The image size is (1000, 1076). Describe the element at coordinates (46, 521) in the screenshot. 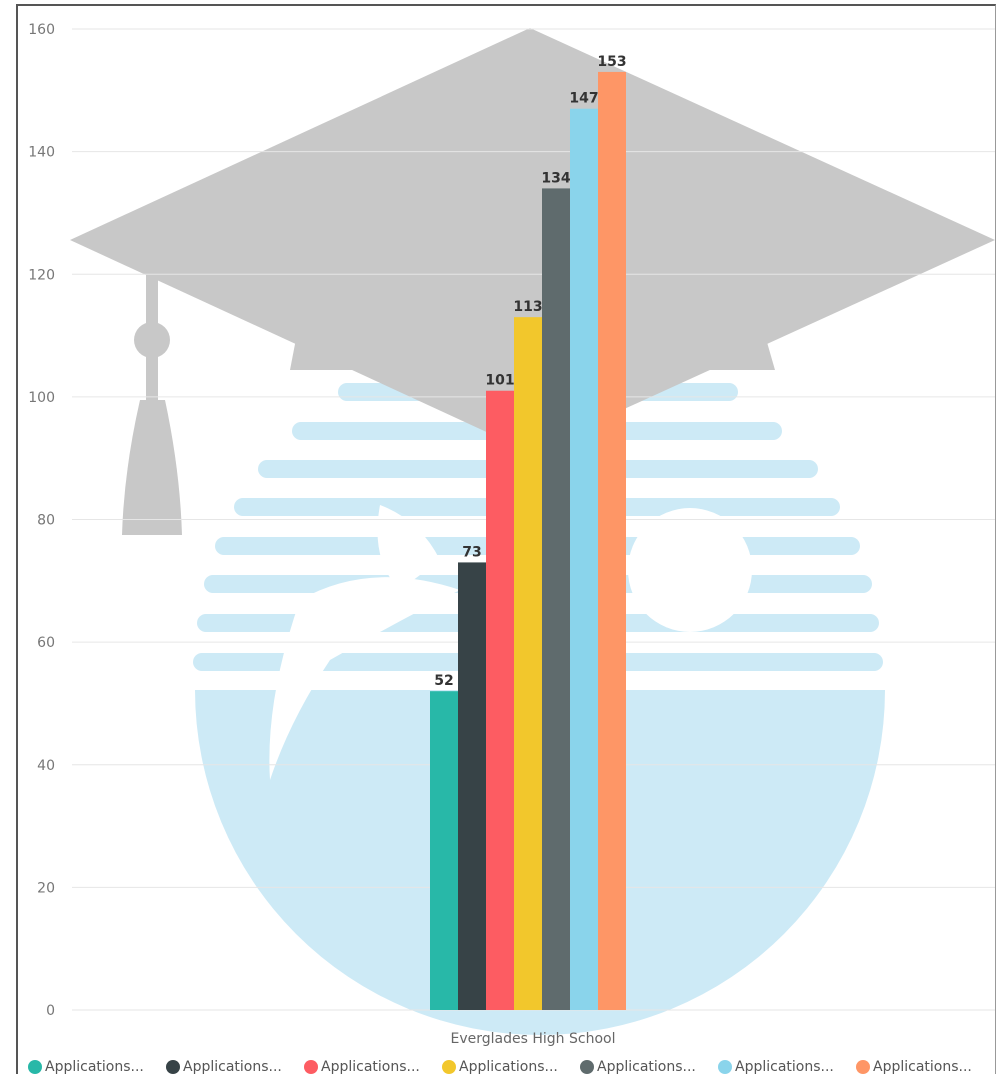

I see `y-tick-label: 80` at that location.